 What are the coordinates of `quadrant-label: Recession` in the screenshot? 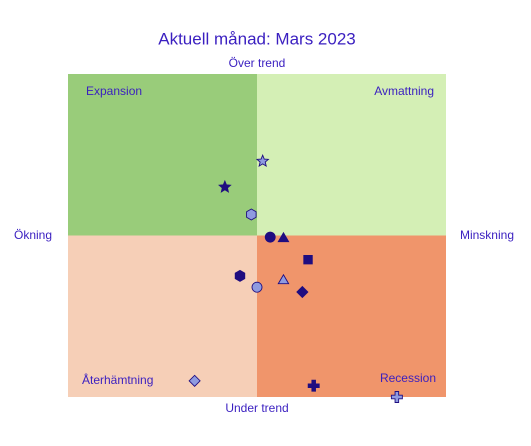 It's located at (408, 378).